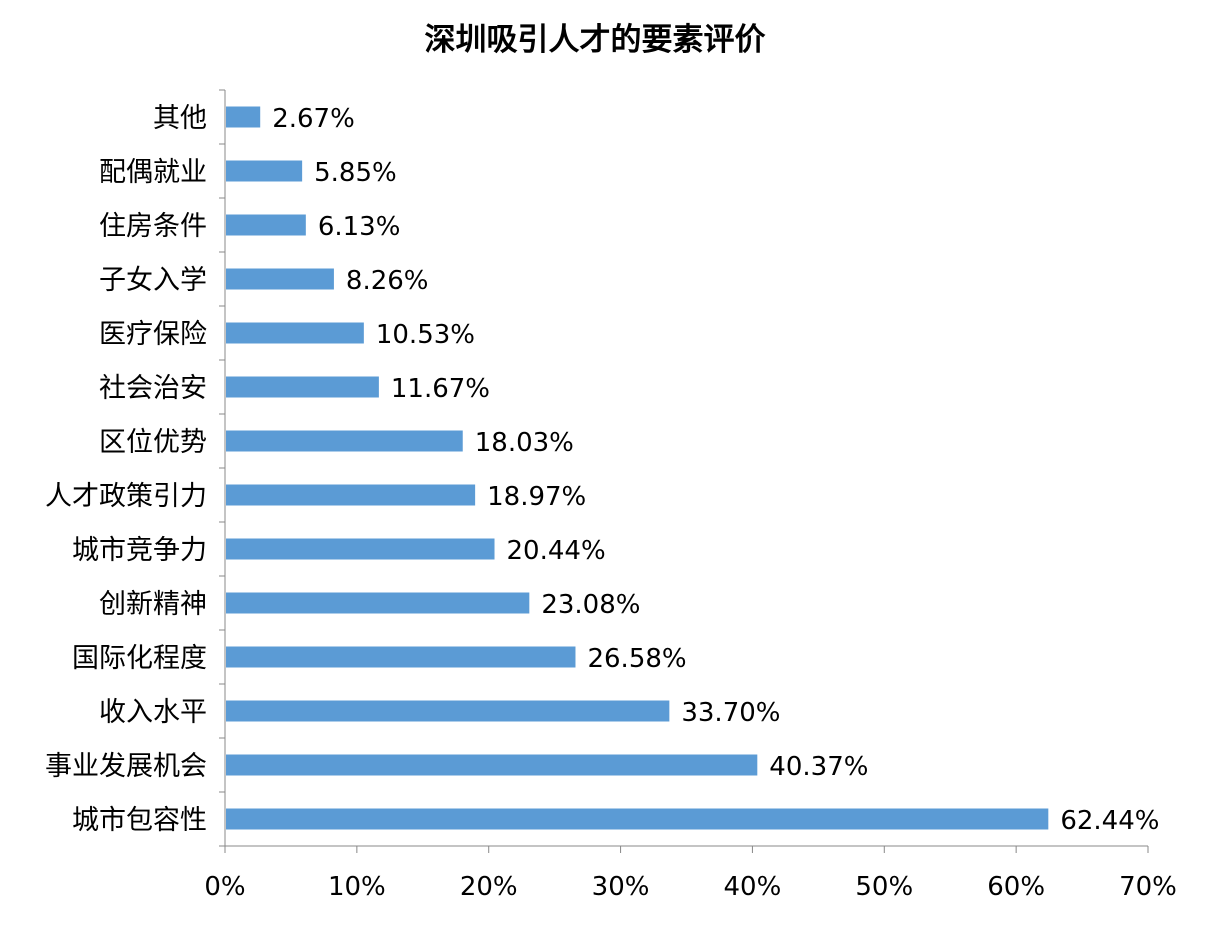 The width and height of the screenshot is (1210, 930). What do you see at coordinates (1016, 887) in the screenshot?
I see `x-tick-label: 60%` at bounding box center [1016, 887].